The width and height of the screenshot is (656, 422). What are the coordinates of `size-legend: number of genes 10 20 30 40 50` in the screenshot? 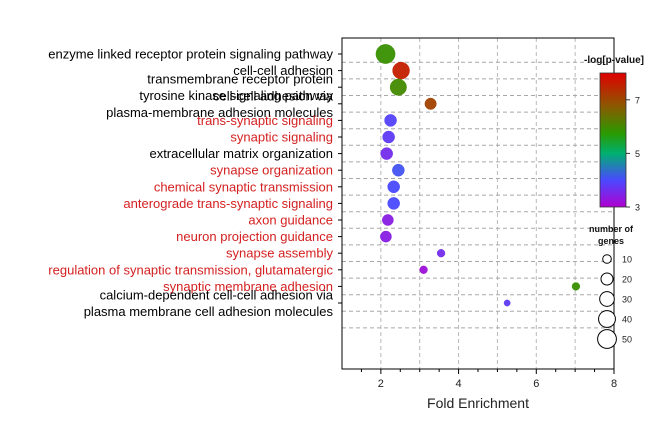 It's located at (611, 286).